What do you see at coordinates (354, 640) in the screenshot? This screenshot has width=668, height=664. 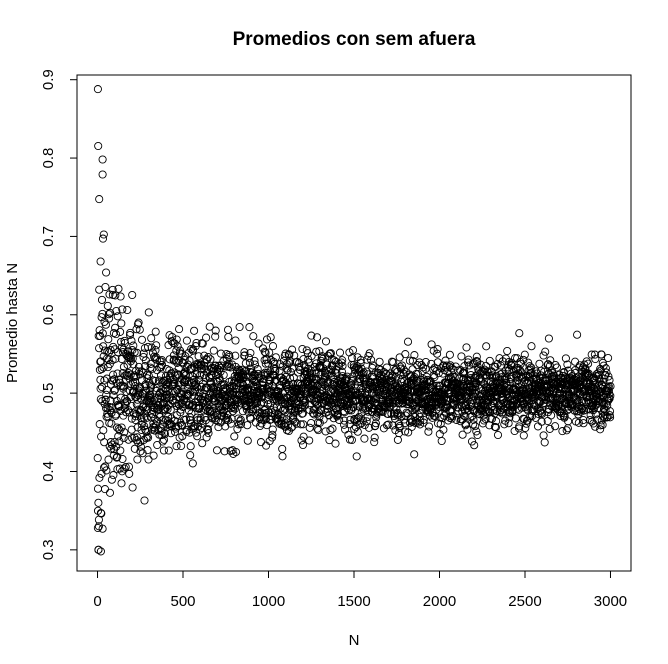 I see `x-axis-label: N` at bounding box center [354, 640].